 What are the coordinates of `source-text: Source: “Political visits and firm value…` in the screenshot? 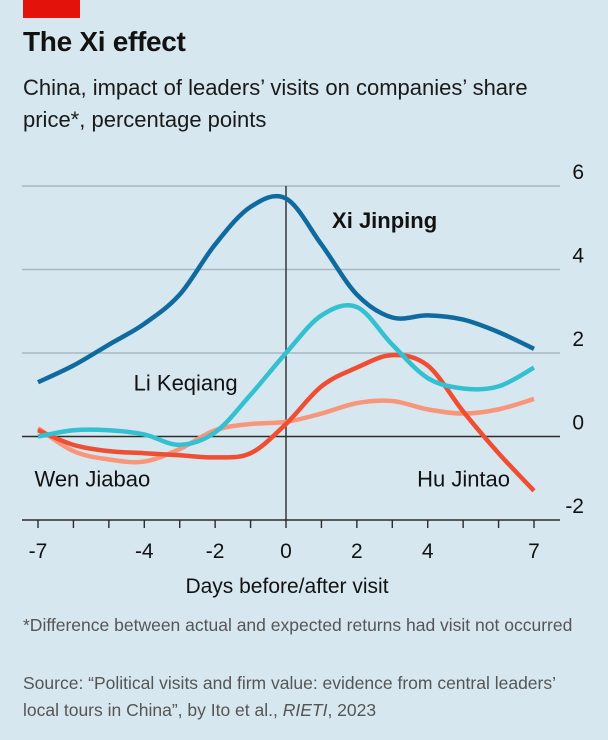 It's located at (289, 696).